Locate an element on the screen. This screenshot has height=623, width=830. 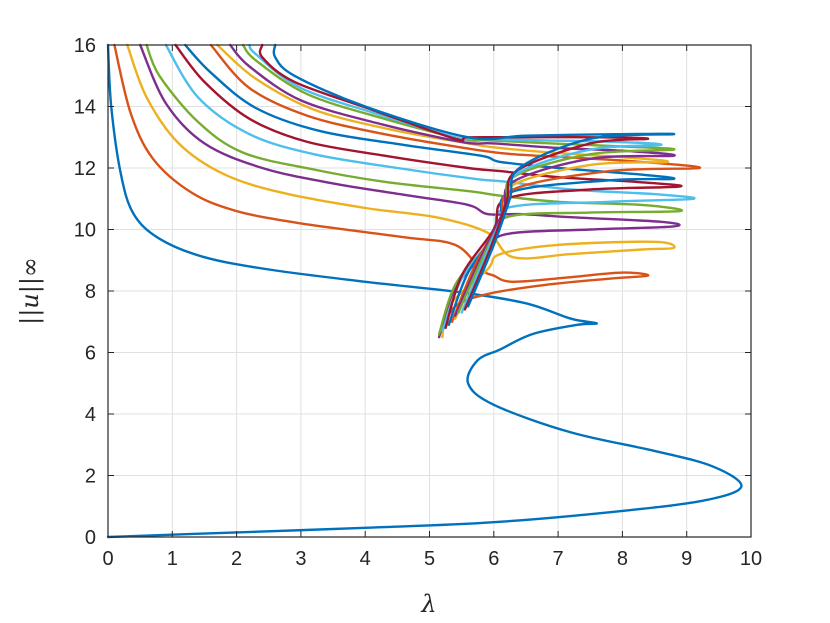
x-tick-label: 7 is located at coordinates (558, 559).